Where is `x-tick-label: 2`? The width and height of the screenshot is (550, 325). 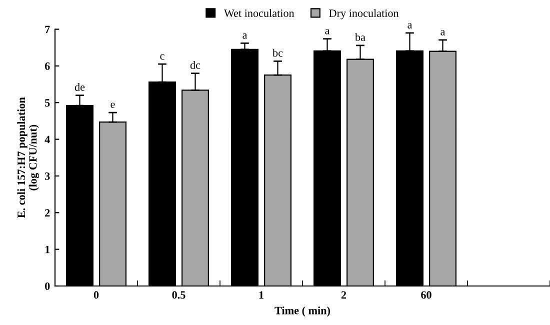 x-tick-label: 2 is located at coordinates (343, 295).